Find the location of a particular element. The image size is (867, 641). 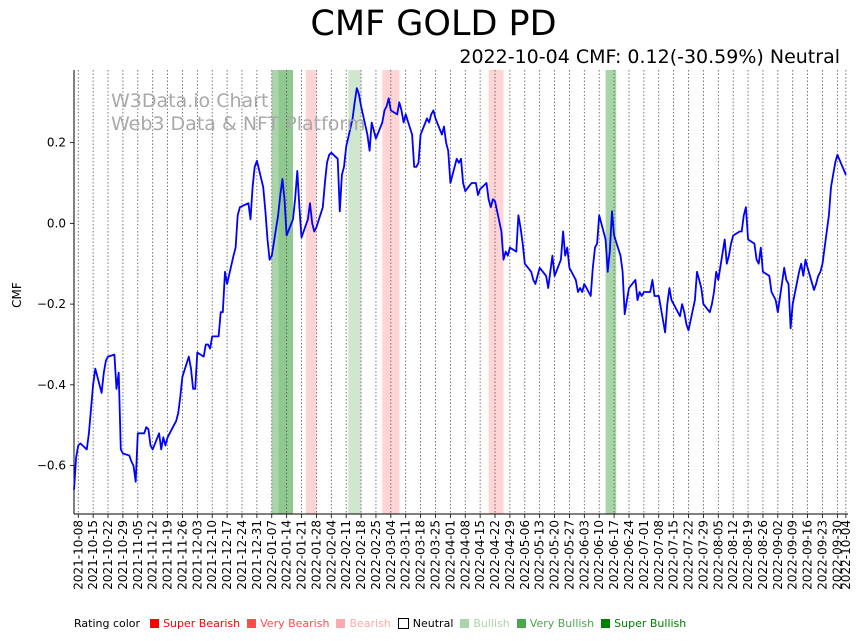

y-tick-label: 0.0 is located at coordinates (56, 223).